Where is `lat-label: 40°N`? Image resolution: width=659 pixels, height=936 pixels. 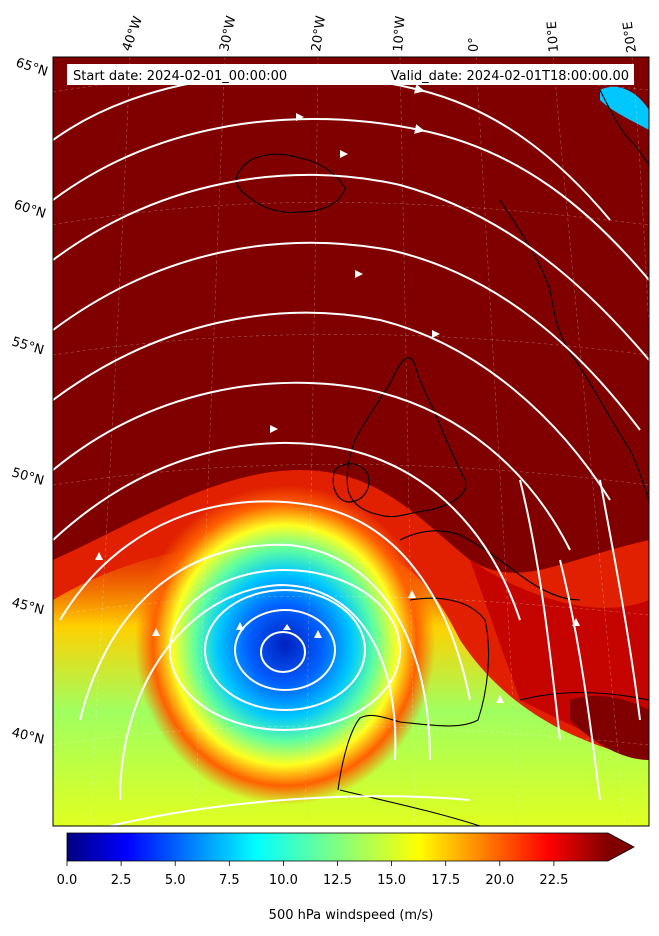
lat-label: 40°N is located at coordinates (27, 736).